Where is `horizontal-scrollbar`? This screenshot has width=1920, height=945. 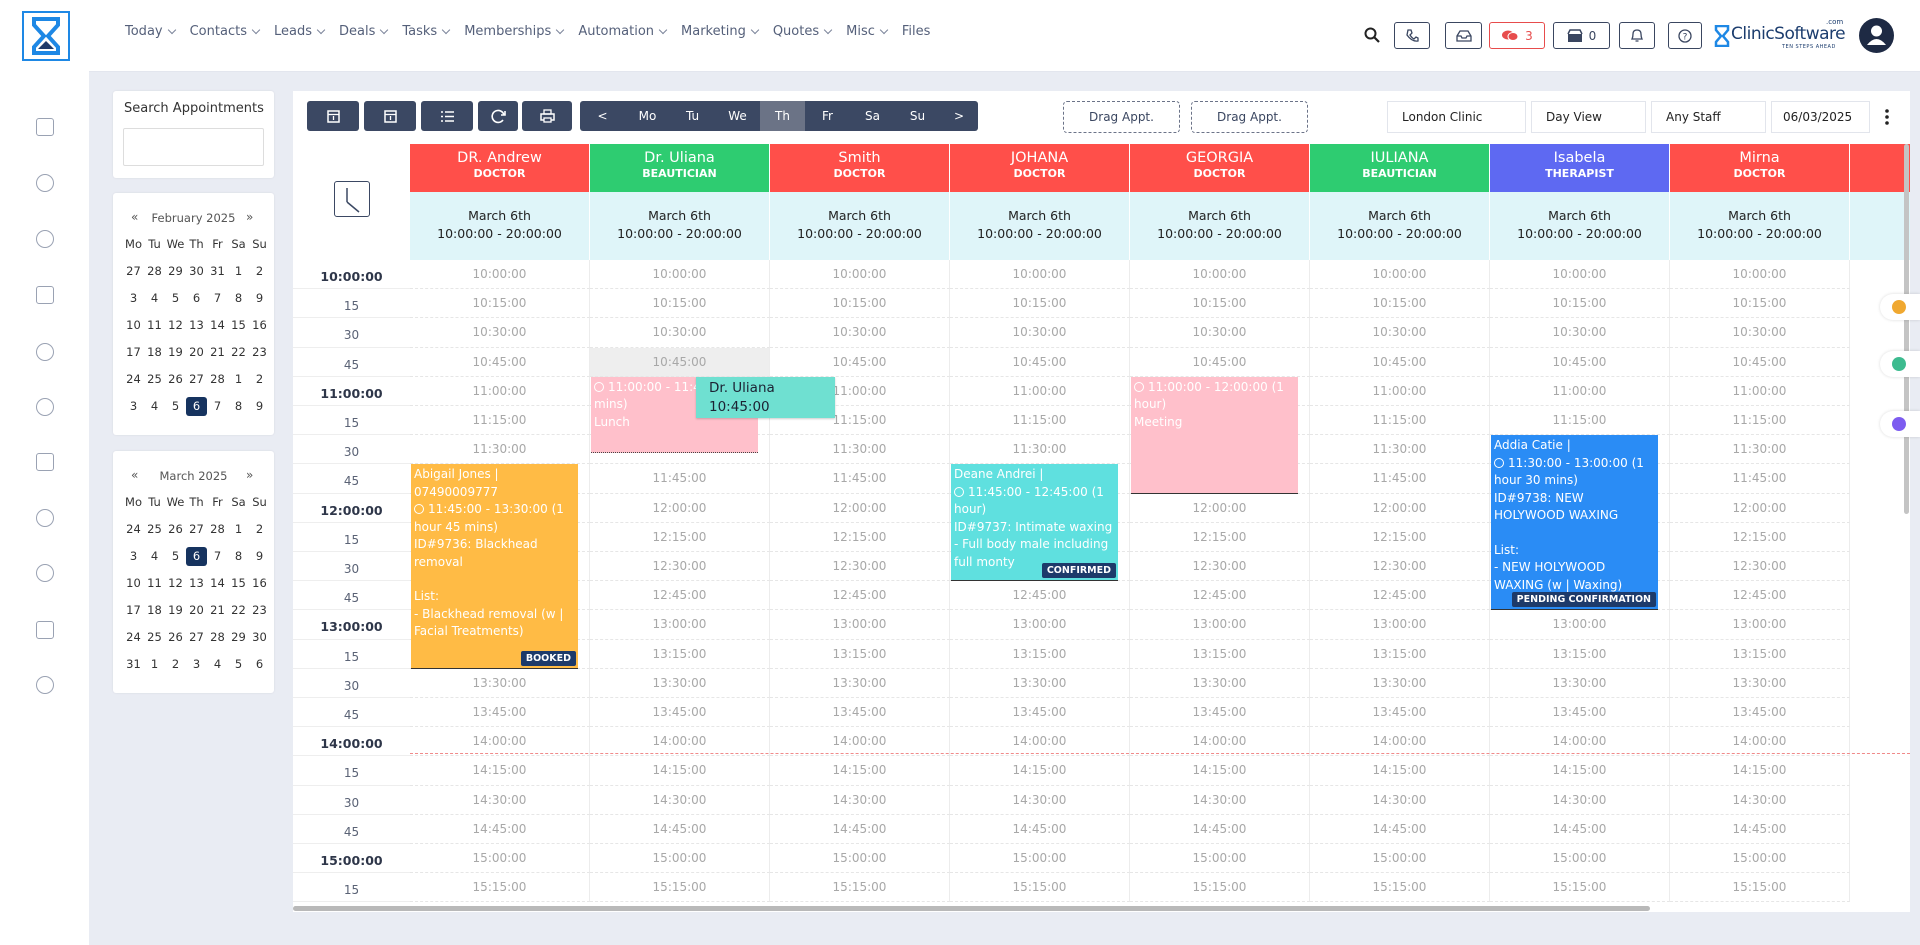
horizontal-scrollbar is located at coordinates (971, 908).